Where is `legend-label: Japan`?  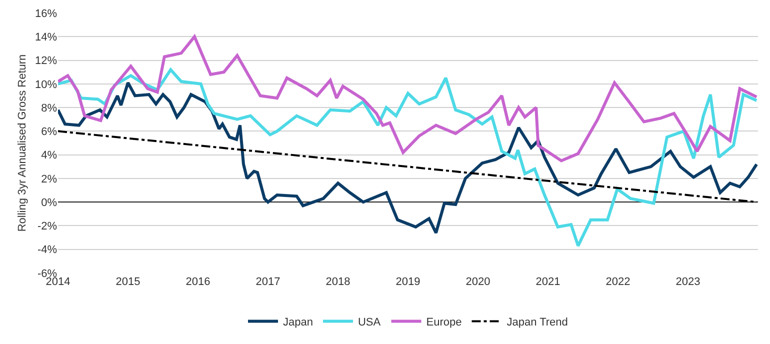
legend-label: Japan is located at coordinates (298, 322).